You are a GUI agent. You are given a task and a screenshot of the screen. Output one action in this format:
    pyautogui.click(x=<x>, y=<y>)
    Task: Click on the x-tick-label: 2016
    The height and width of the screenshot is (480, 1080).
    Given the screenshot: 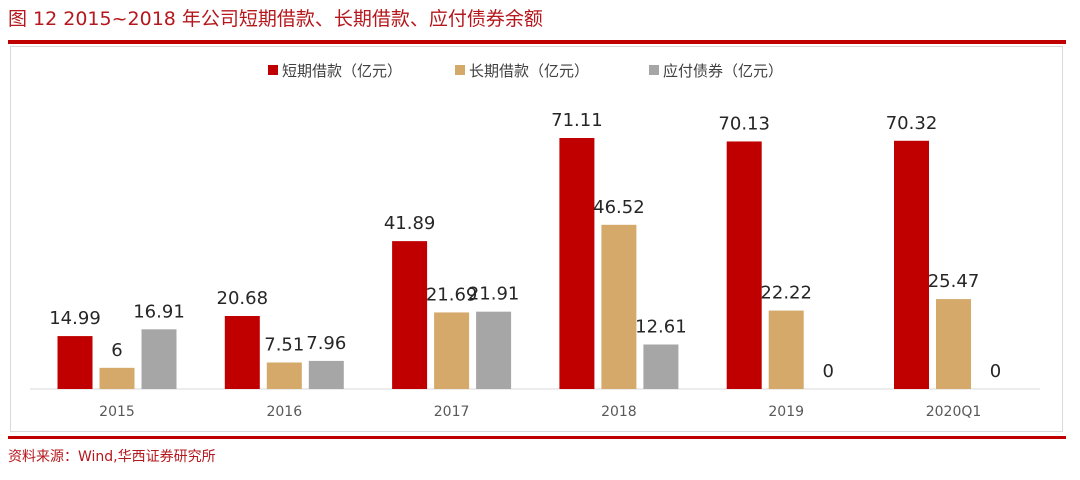 What is the action you would take?
    pyautogui.click(x=284, y=412)
    